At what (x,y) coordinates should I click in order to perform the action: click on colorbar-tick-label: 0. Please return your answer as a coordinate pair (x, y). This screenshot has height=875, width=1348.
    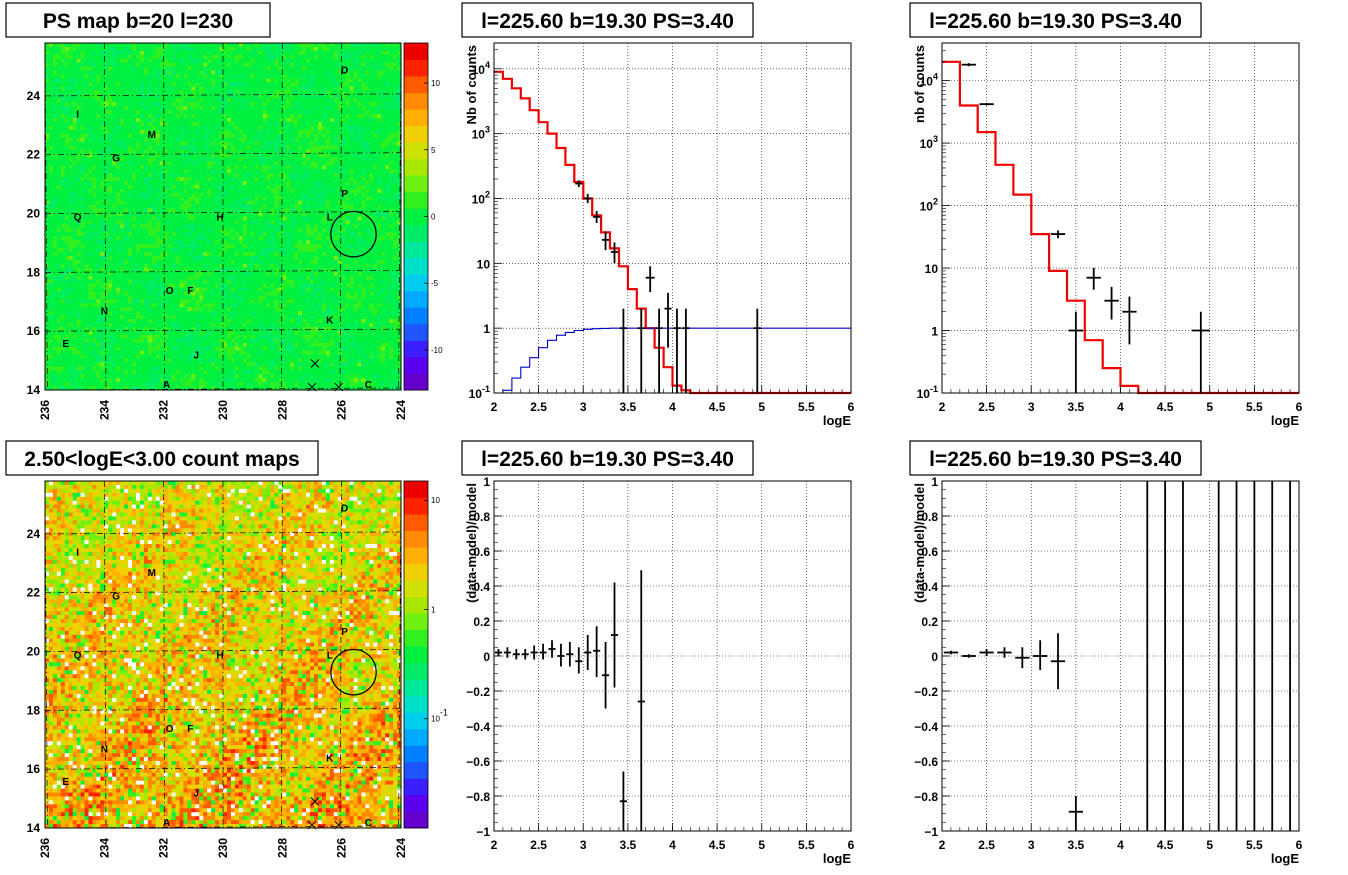
    Looking at the image, I should click on (433, 217).